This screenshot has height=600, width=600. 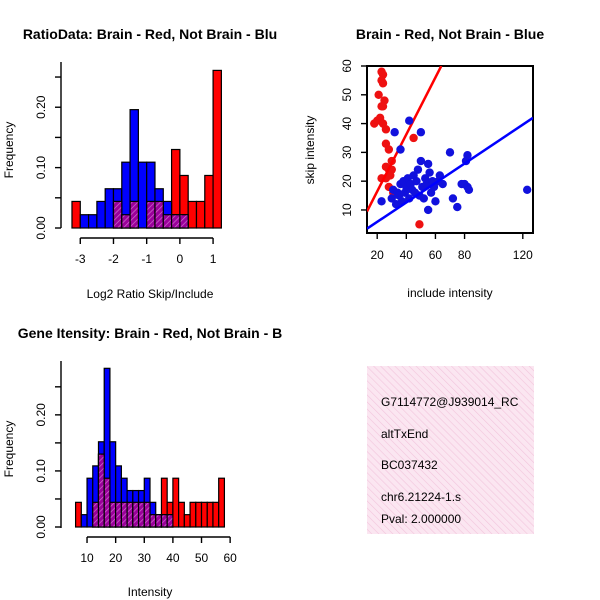 I want to click on gene-axes: 0.00 0.10 0.20 10 20 30 40 50 60, so click(x=135, y=463).